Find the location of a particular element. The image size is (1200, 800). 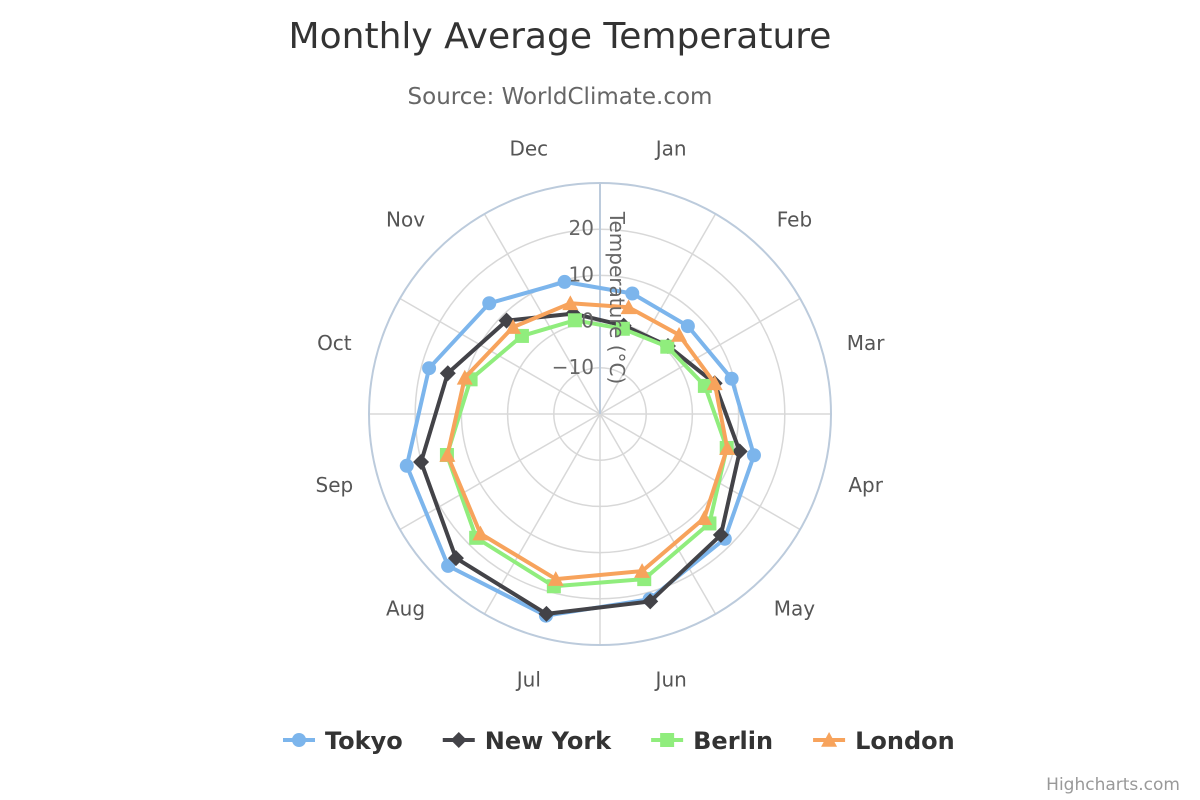

category-label-may: May is located at coordinates (795, 608).